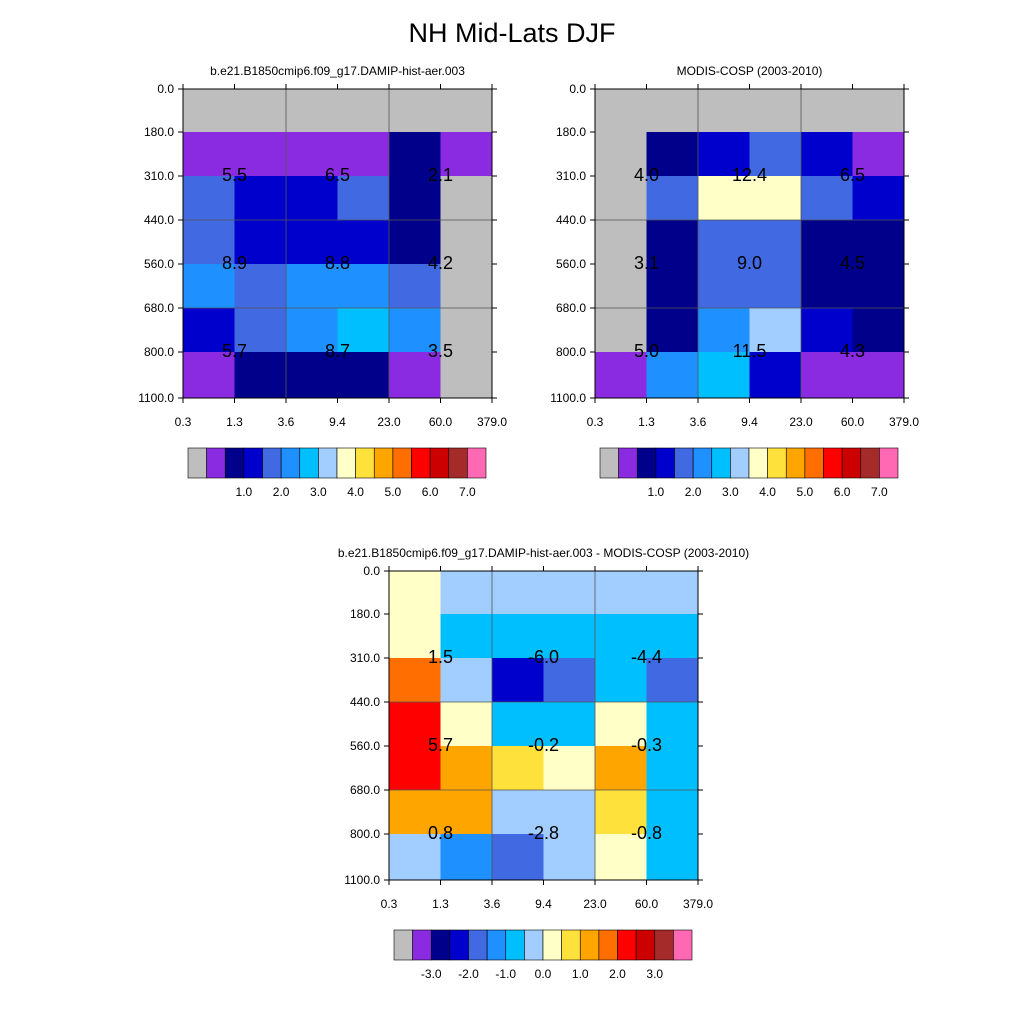  Describe the element at coordinates (337, 263) in the screenshot. I see `cell-annotation: 8.8` at that location.